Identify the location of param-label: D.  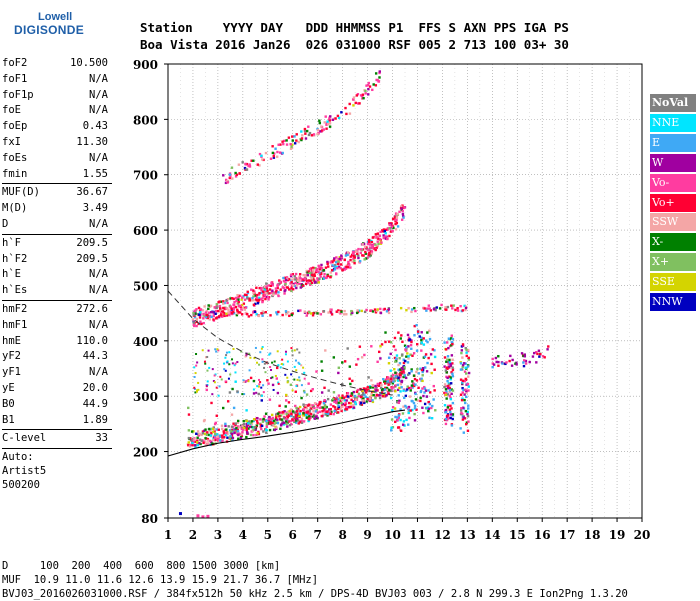
(5, 223).